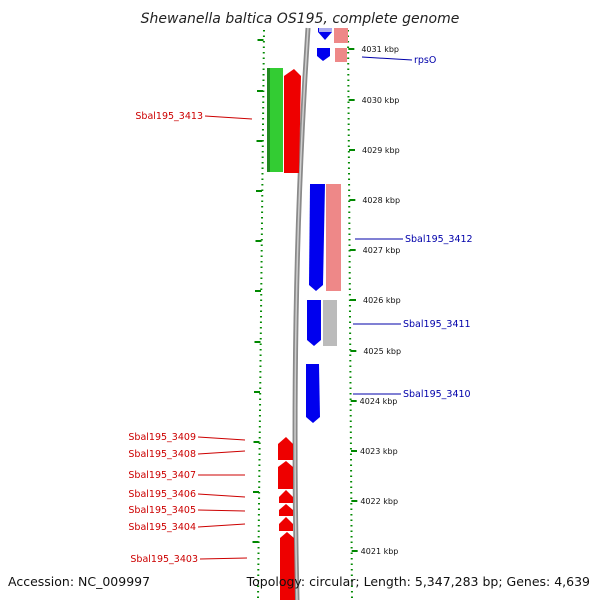 The width and height of the screenshot is (600, 600). I want to click on label-Sbal195_3404: Sbal195_3404, so click(162, 527).